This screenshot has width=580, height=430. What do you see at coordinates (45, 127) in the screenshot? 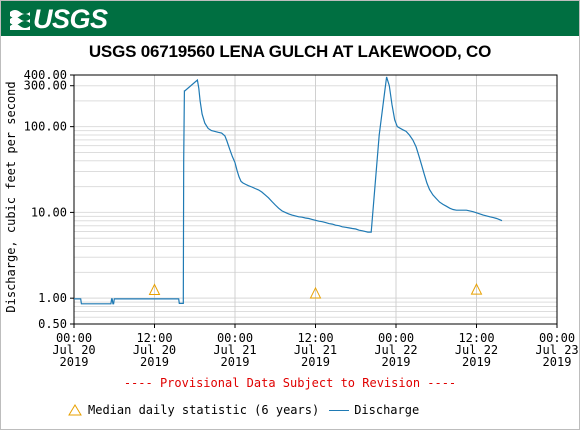
I see `y-tick-label: 100.00` at bounding box center [45, 127].